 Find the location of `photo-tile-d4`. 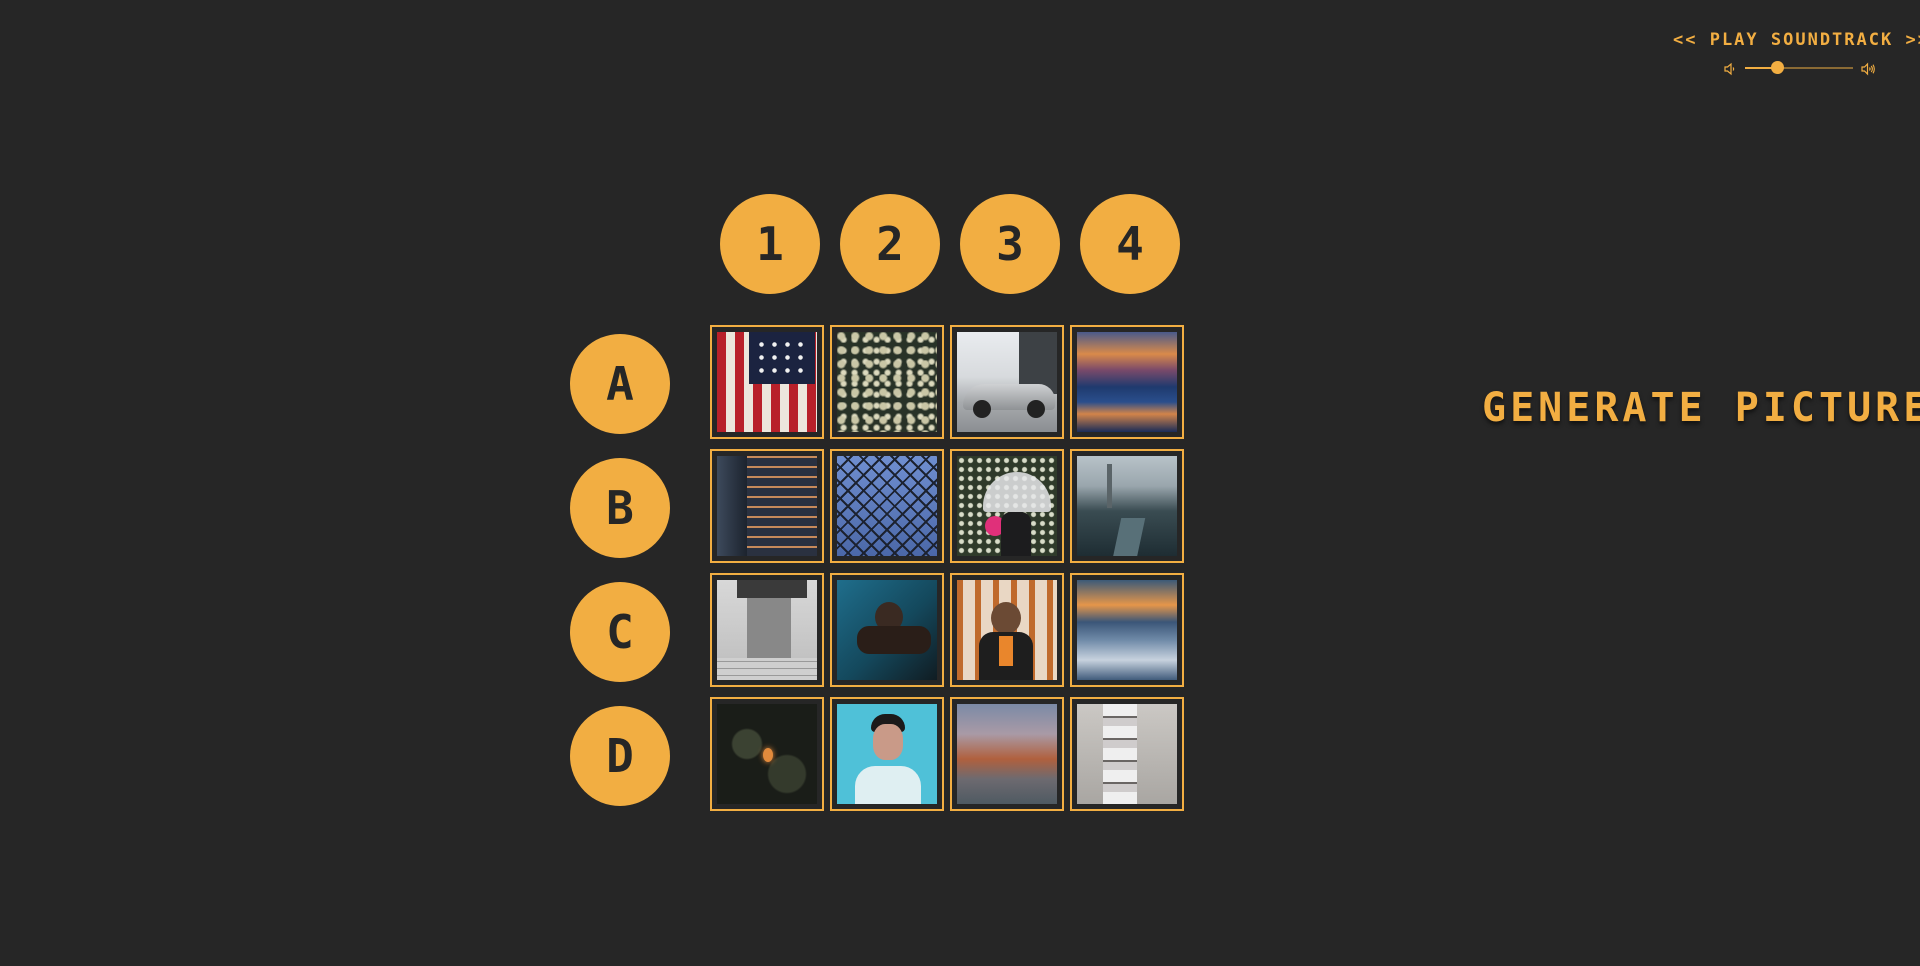

photo-tile-d4 is located at coordinates (1127, 754).